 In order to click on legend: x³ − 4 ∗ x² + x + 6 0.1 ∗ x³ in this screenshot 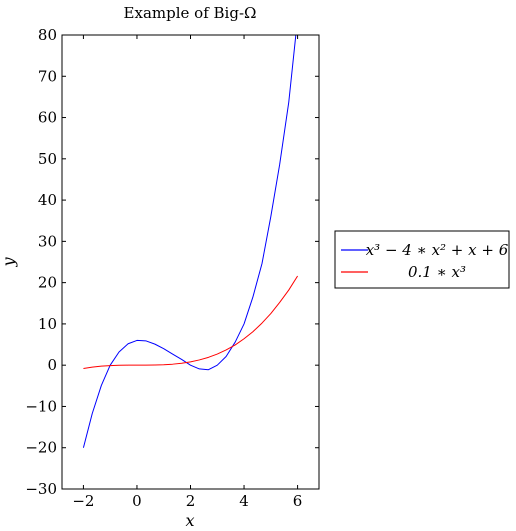, I will do `click(422, 259)`.